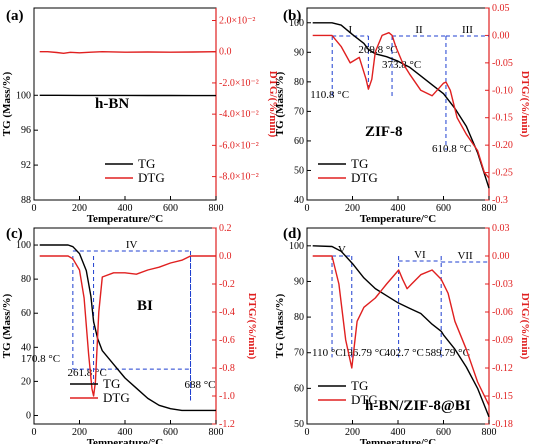 The width and height of the screenshot is (535, 444). I want to click on annotation-label: 269.8 °C, so click(377, 50).